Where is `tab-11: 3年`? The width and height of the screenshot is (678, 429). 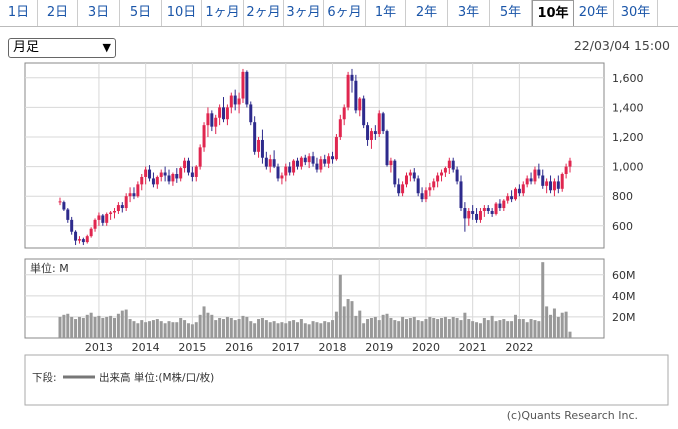
tab-11: 3年 is located at coordinates (469, 13).